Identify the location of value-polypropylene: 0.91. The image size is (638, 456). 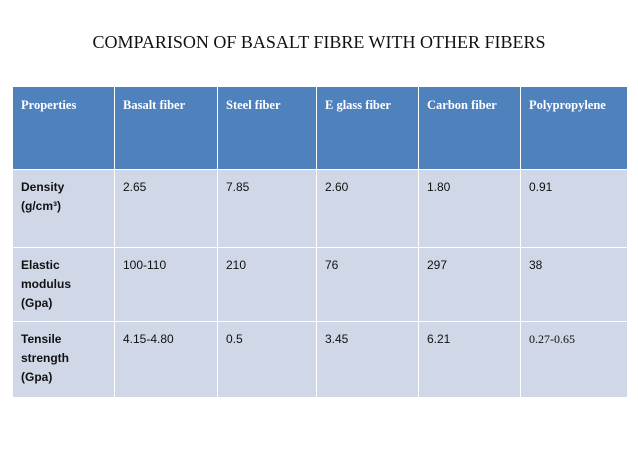
(574, 208).